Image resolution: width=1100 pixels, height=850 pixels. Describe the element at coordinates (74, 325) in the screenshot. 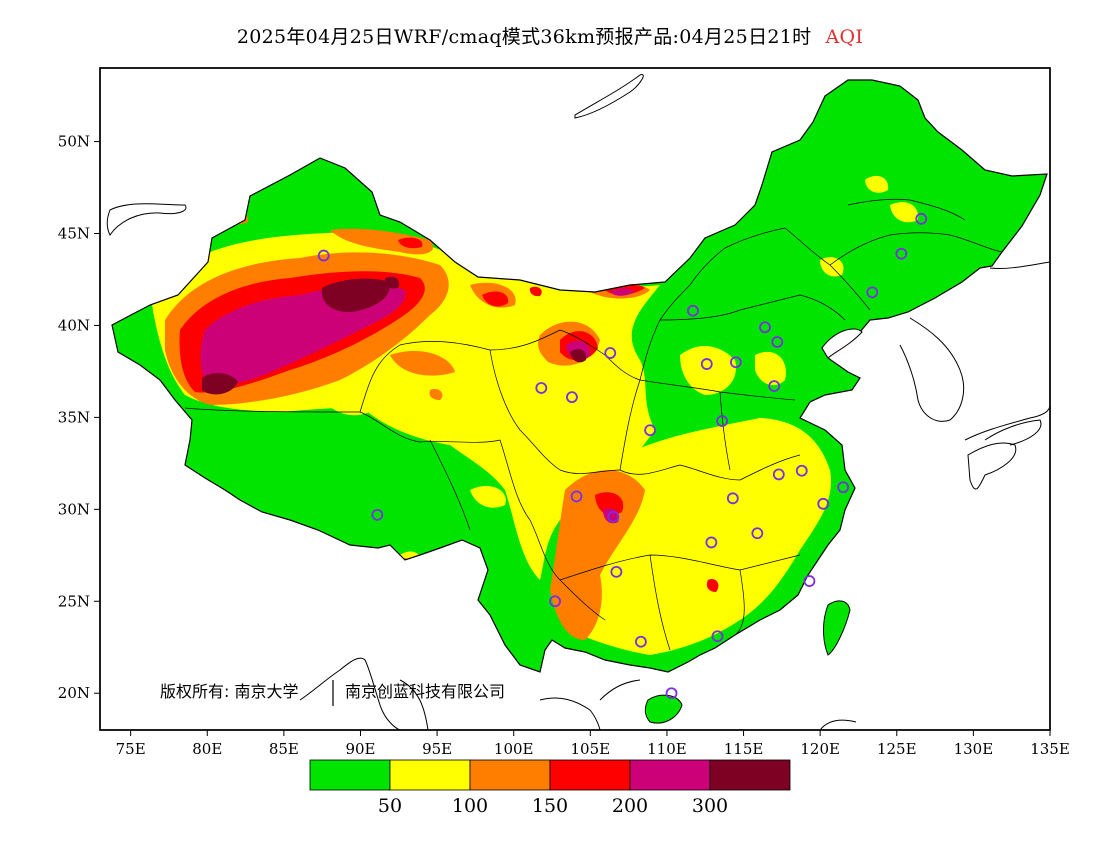

I see `lat-tick-label: 40N` at that location.